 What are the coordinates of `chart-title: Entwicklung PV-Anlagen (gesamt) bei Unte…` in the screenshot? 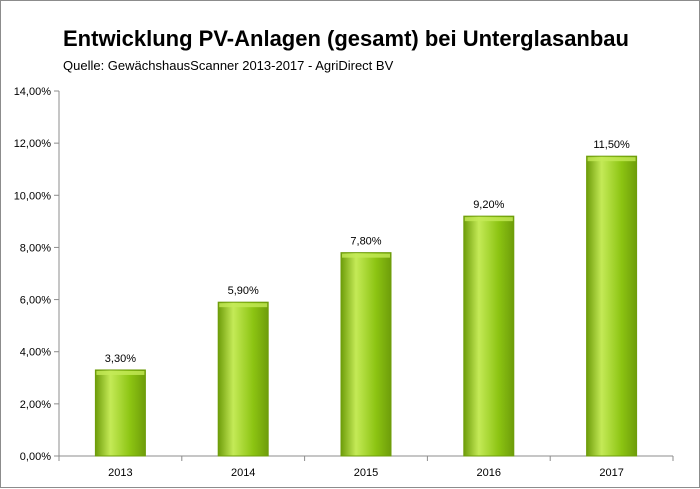 It's located at (346, 38).